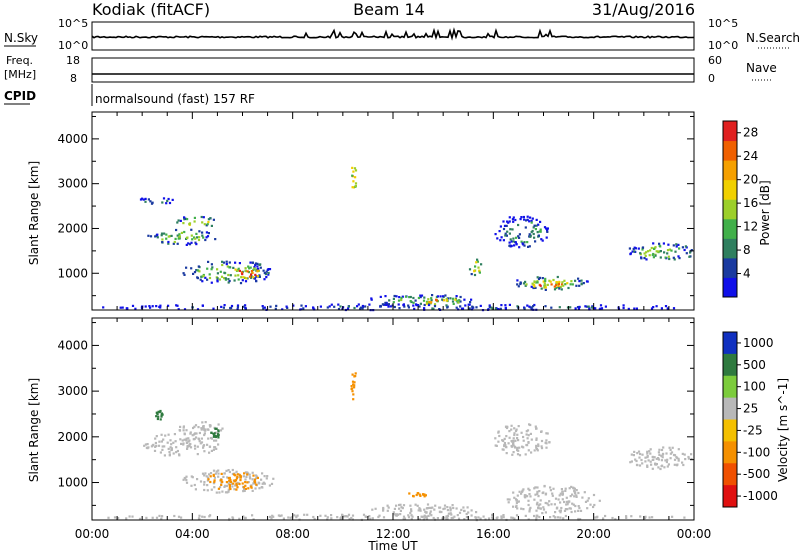 The width and height of the screenshot is (800, 554). Describe the element at coordinates (393, 34) in the screenshot. I see `nsky-trace` at that location.